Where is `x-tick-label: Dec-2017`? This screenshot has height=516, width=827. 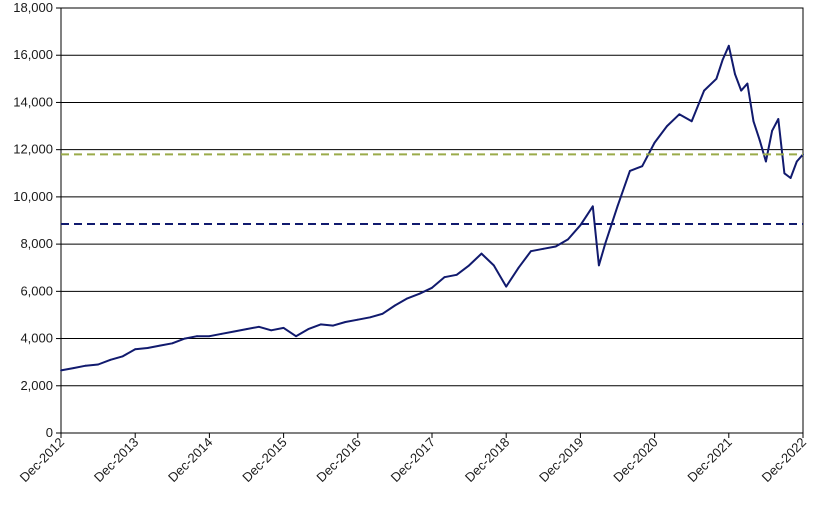 x-tick-label: Dec-2017 is located at coordinates (413, 460).